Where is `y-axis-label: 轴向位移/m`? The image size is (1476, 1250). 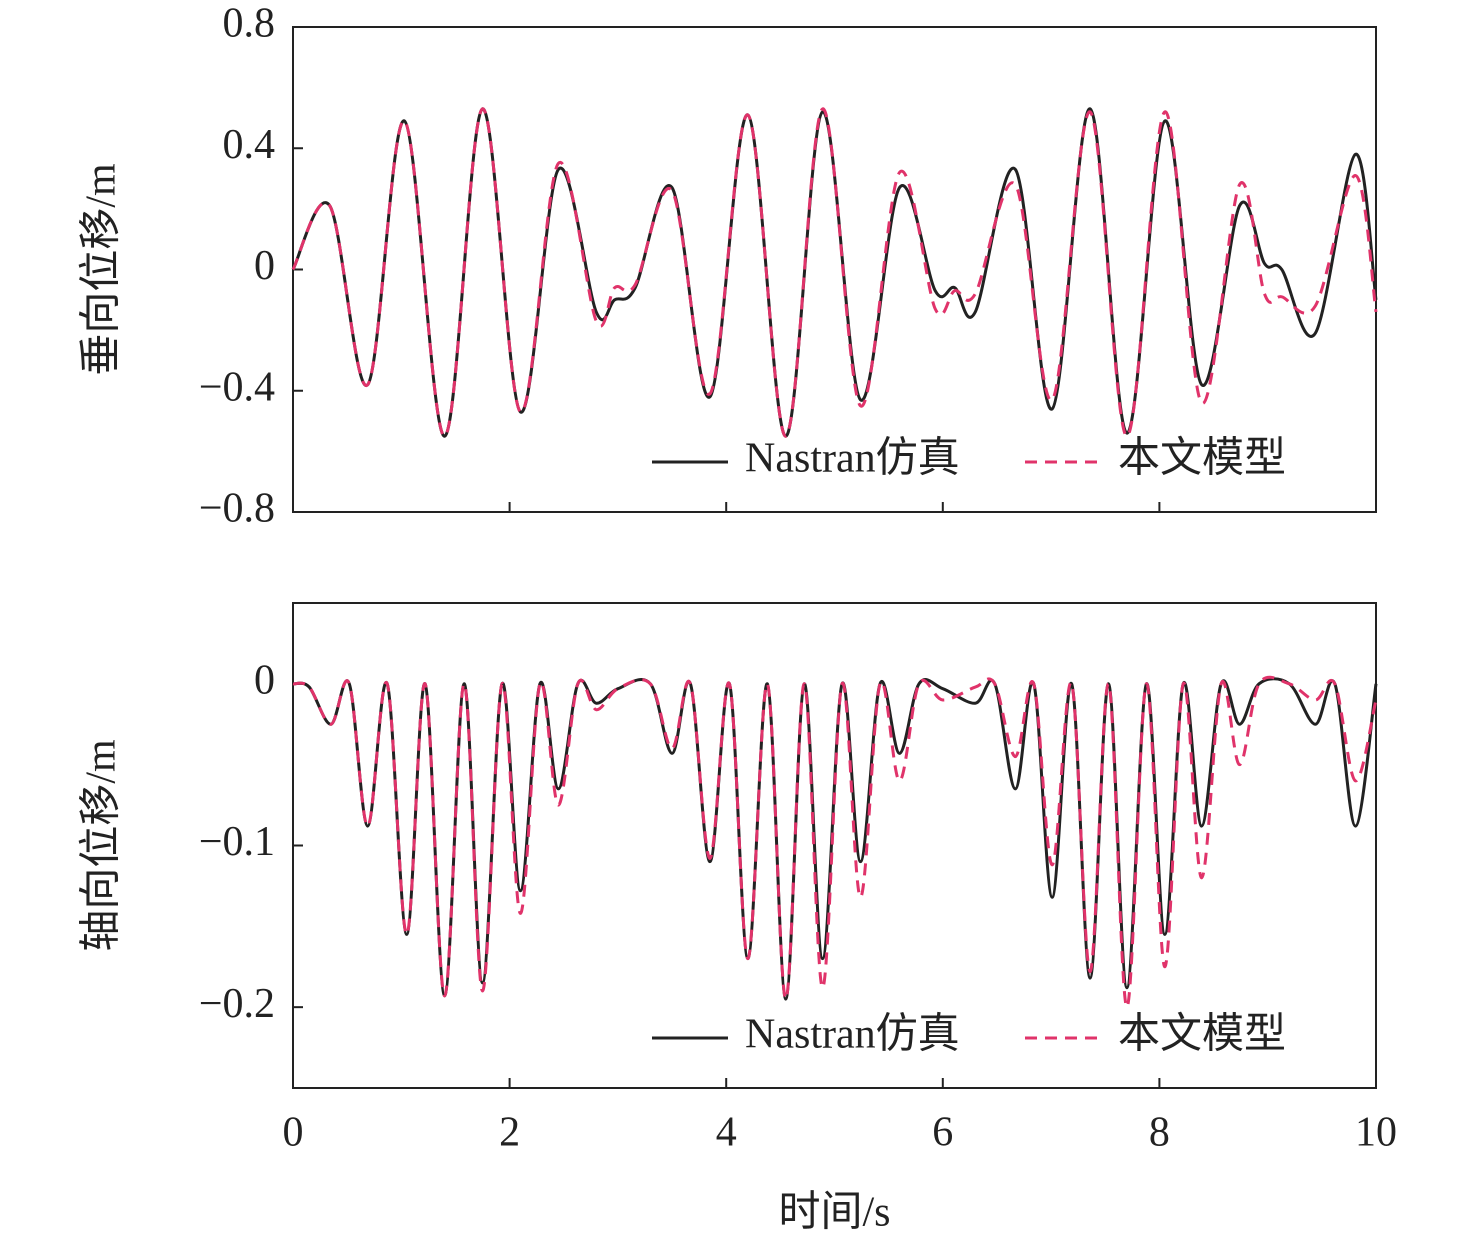 y-axis-label: 轴向位移/m is located at coordinates (101, 845).